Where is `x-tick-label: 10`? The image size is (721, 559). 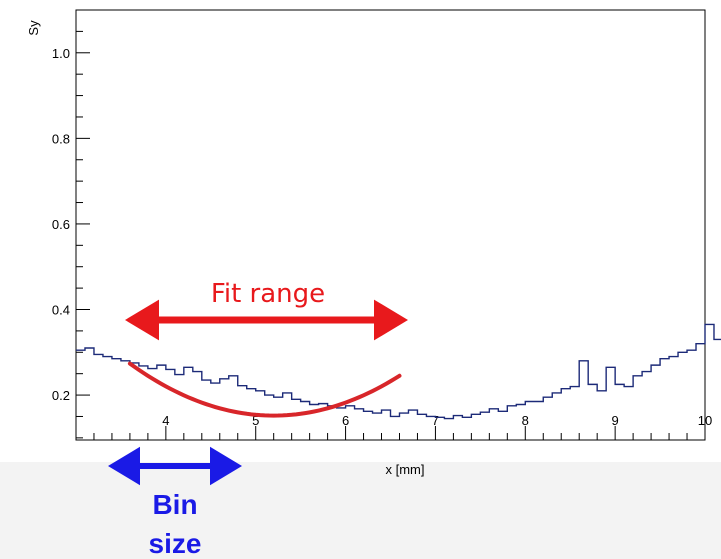 x-tick-label: 10 is located at coordinates (705, 420).